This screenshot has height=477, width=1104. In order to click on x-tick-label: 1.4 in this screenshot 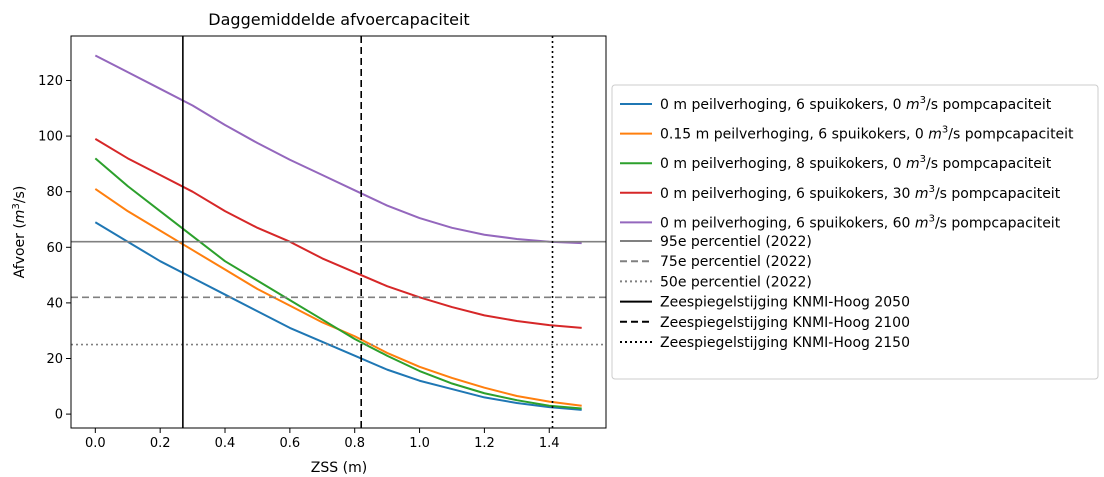, I will do `click(549, 443)`.